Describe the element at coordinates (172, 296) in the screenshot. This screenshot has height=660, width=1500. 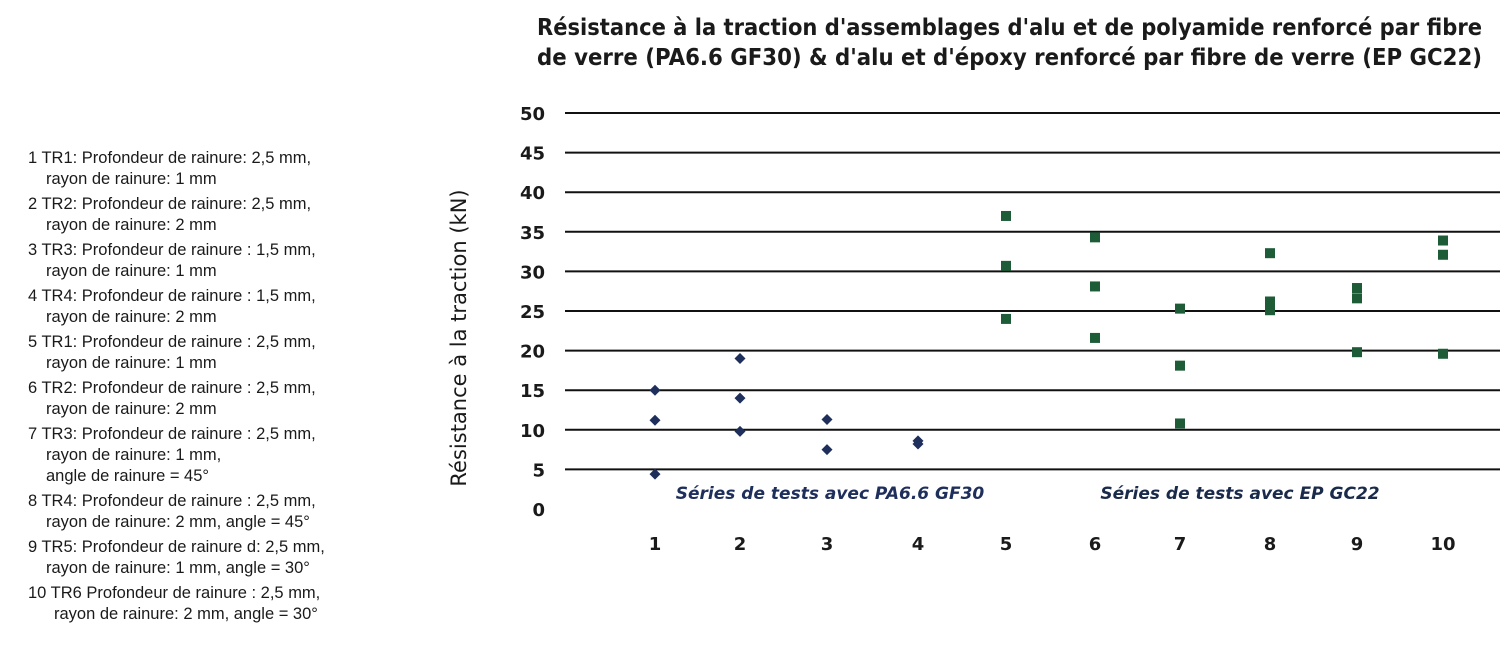
I see `legend-entry-line: 4 TR4: Profondeur de rainure : 1,5 mm,` at that location.